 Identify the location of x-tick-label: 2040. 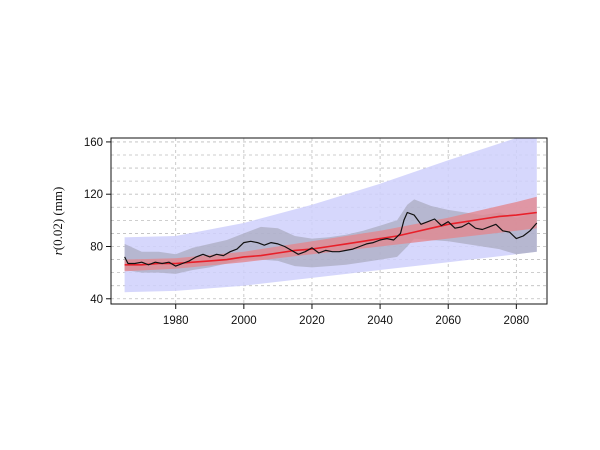
(380, 321).